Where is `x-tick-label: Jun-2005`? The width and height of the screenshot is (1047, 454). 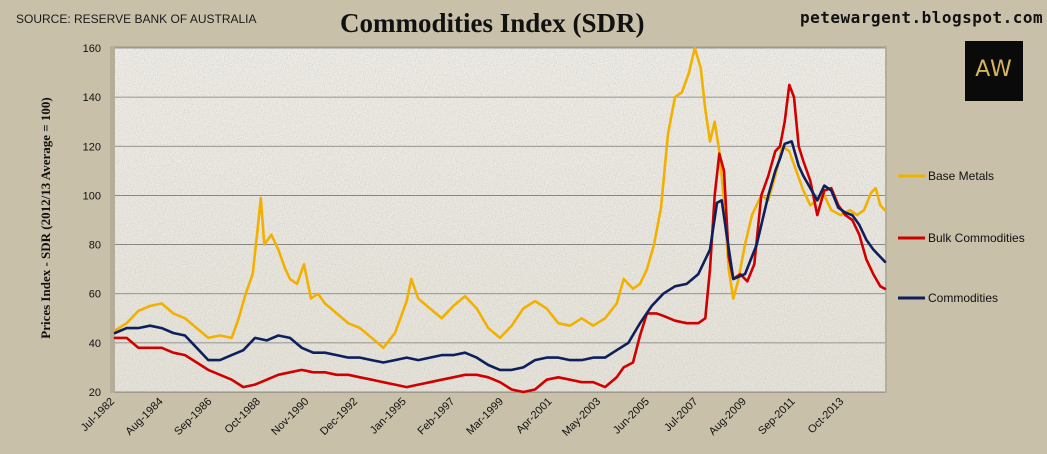 x-tick-label: Jun-2005 is located at coordinates (631, 416).